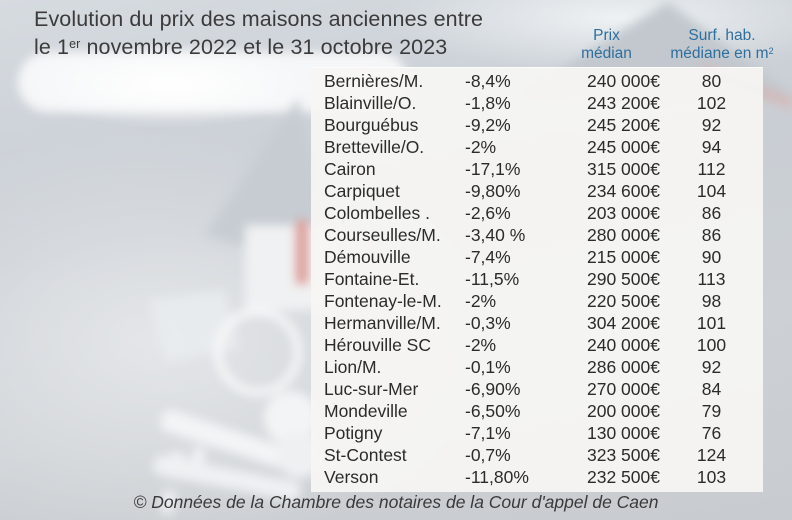 The image size is (792, 520). I want to click on price-cell: 304 200€, so click(623, 323).